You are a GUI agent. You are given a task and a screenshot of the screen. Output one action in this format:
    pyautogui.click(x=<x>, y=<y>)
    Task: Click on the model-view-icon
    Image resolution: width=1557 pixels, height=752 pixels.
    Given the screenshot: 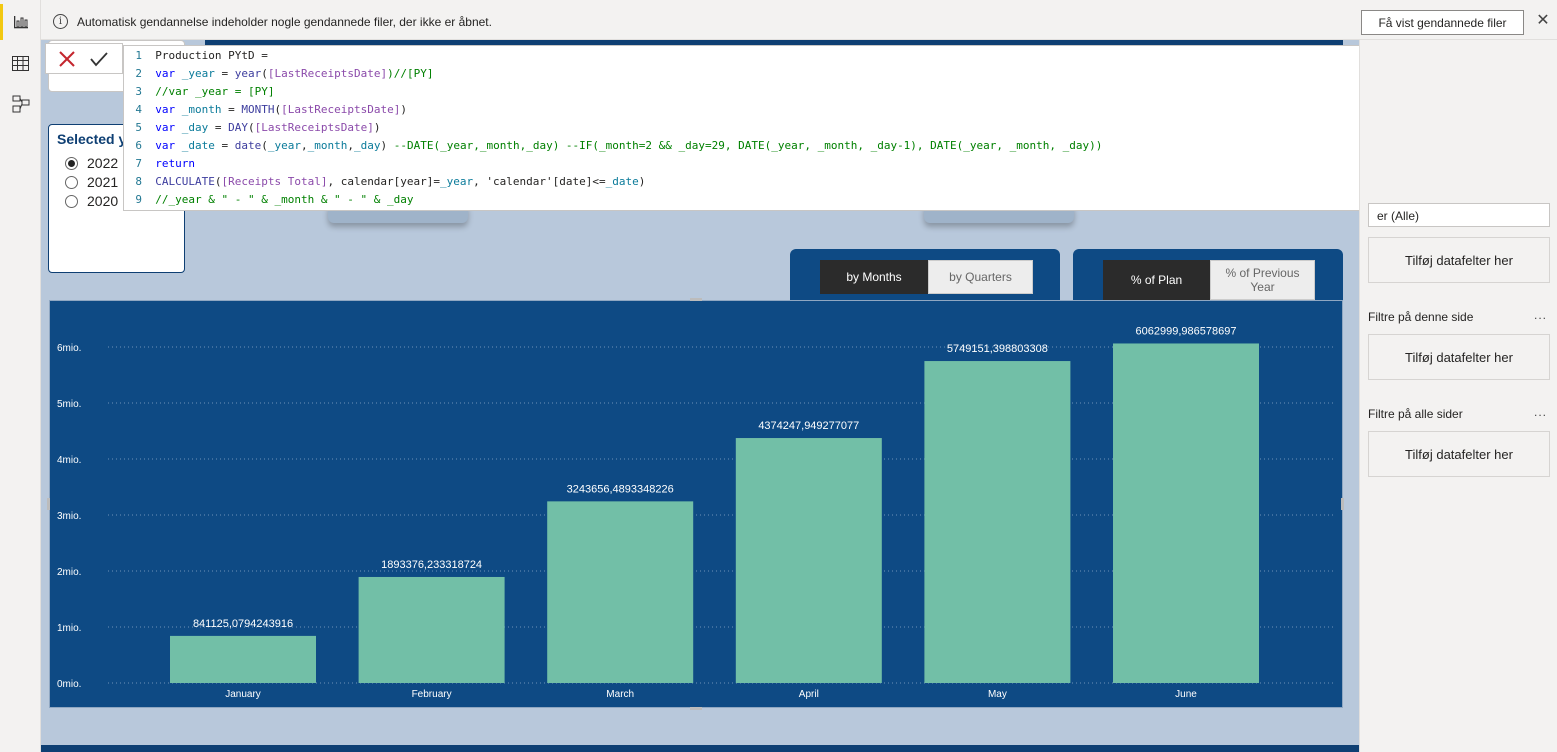 What is the action you would take?
    pyautogui.click(x=20, y=104)
    